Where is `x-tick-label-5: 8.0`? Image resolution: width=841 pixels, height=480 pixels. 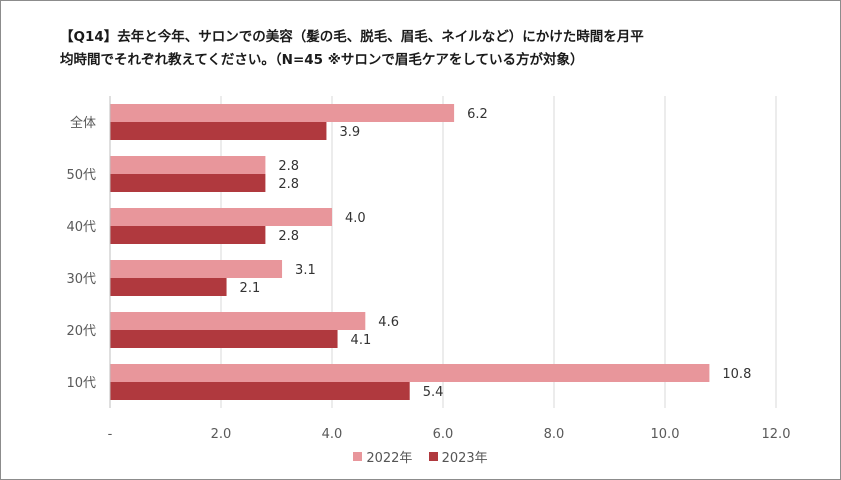 x-tick-label-5: 8.0 is located at coordinates (554, 434).